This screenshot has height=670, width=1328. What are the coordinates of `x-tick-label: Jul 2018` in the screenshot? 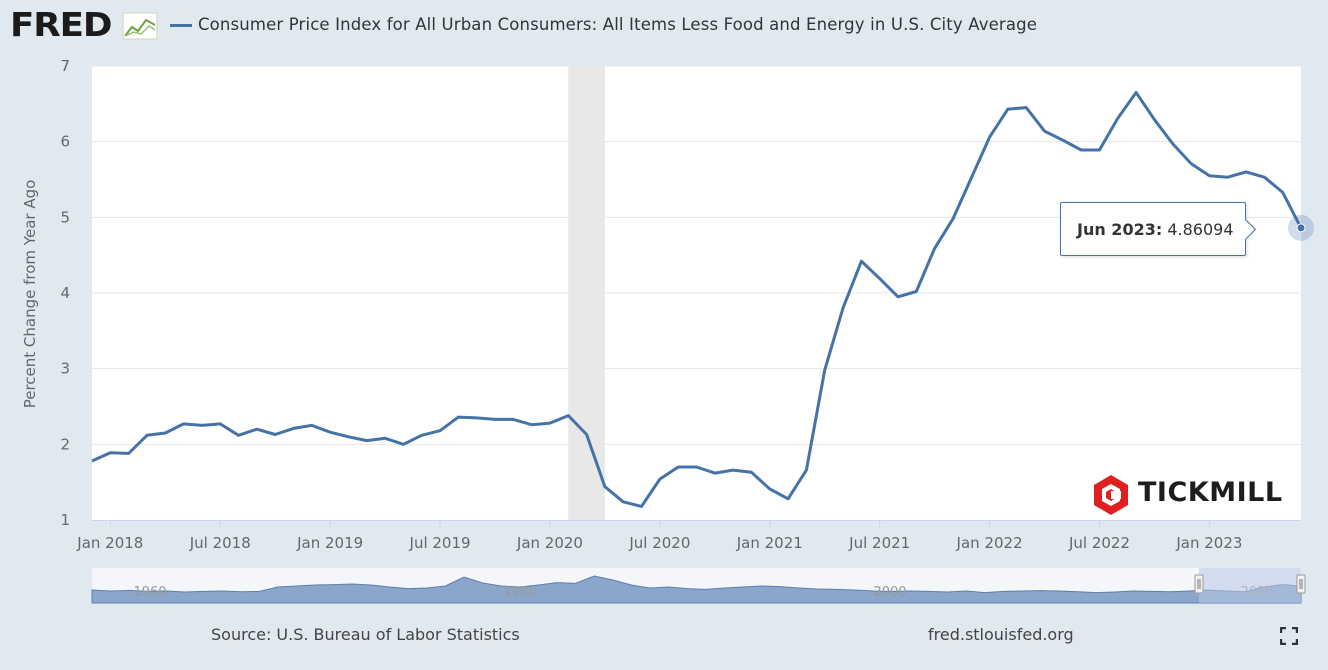 It's located at (220, 543).